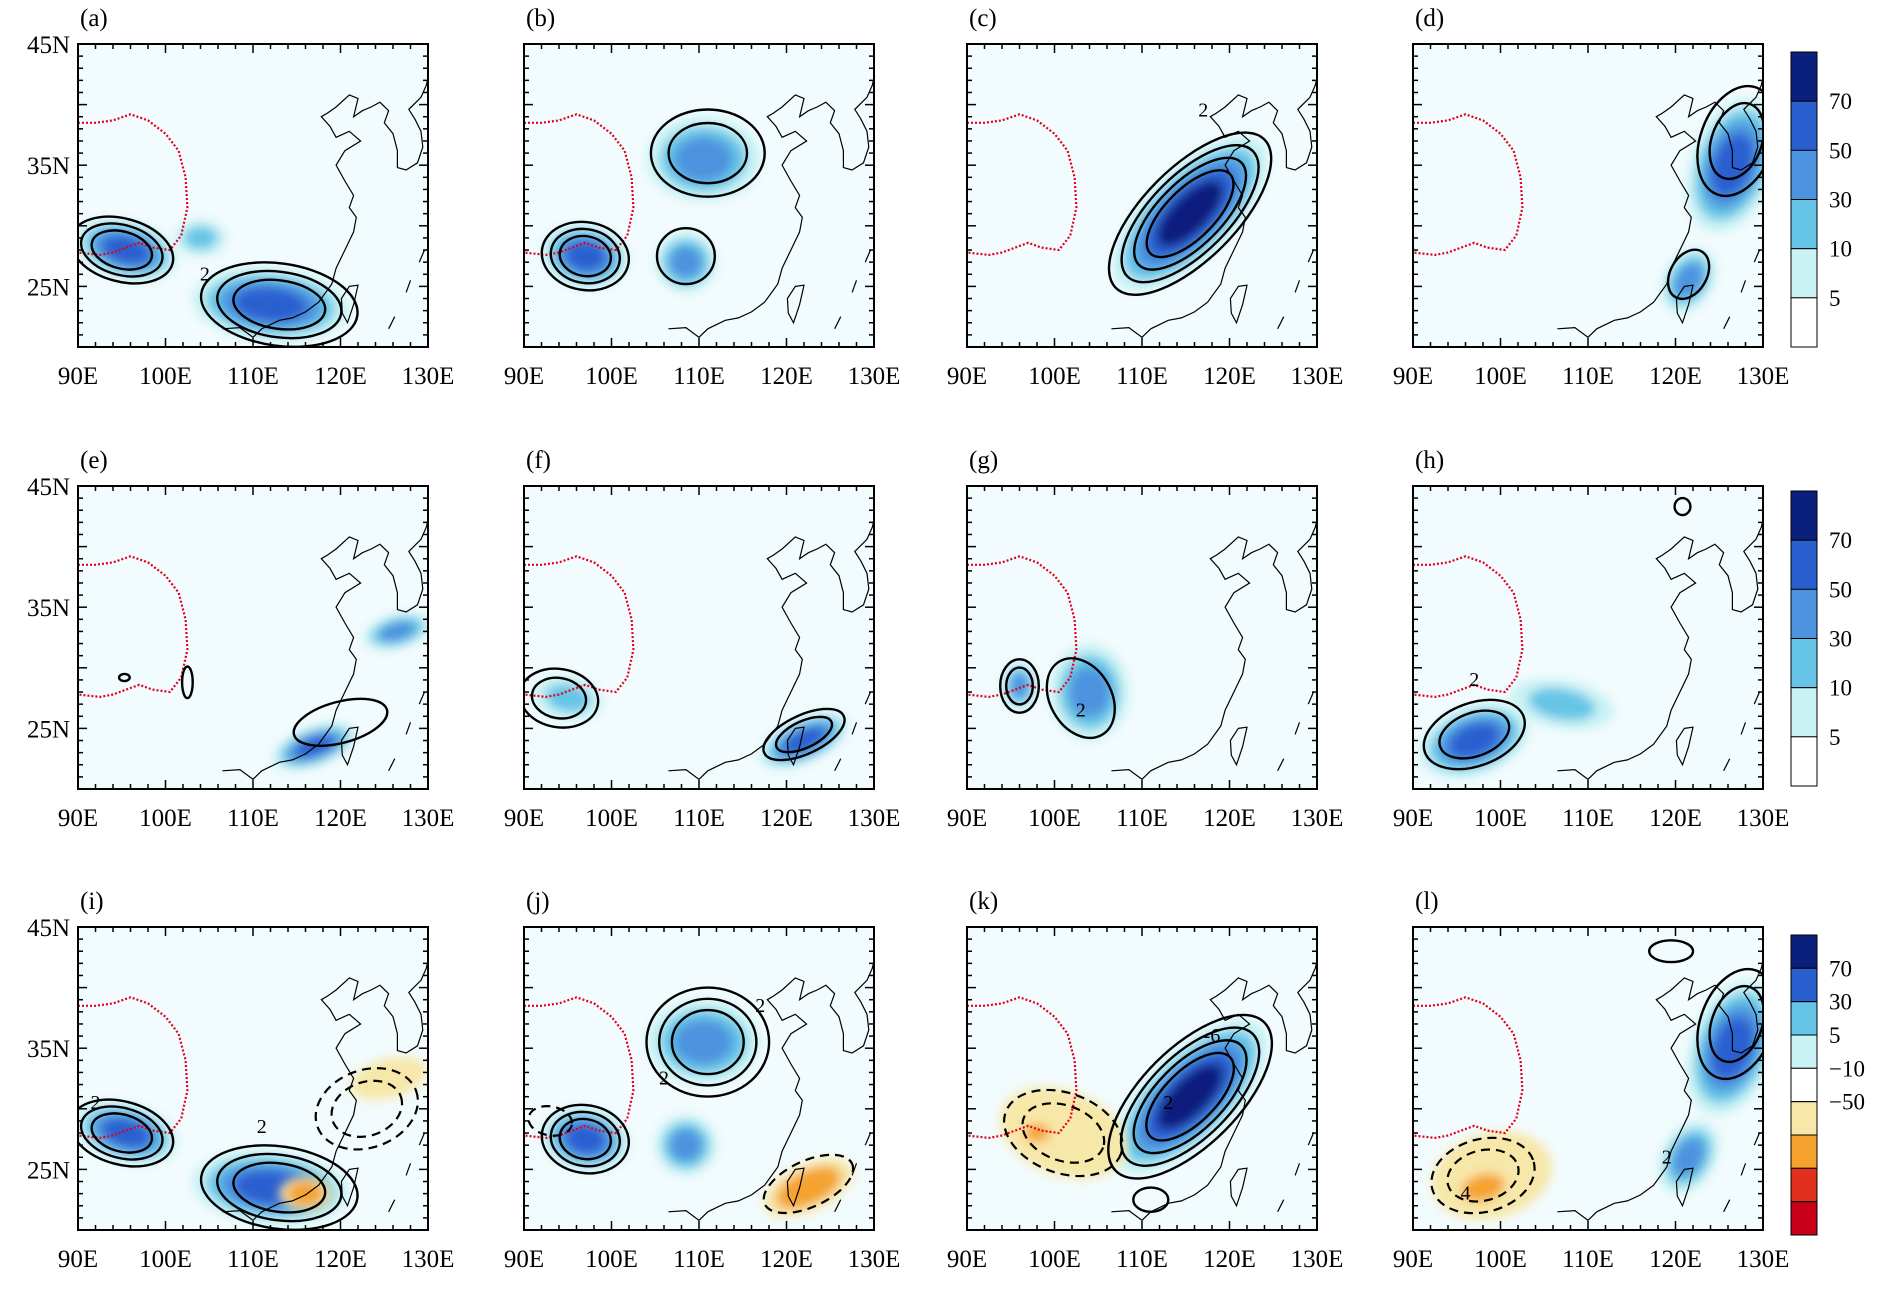 The width and height of the screenshot is (1890, 1293). I want to click on colorbar-tick-label: −50, so click(1847, 1102).